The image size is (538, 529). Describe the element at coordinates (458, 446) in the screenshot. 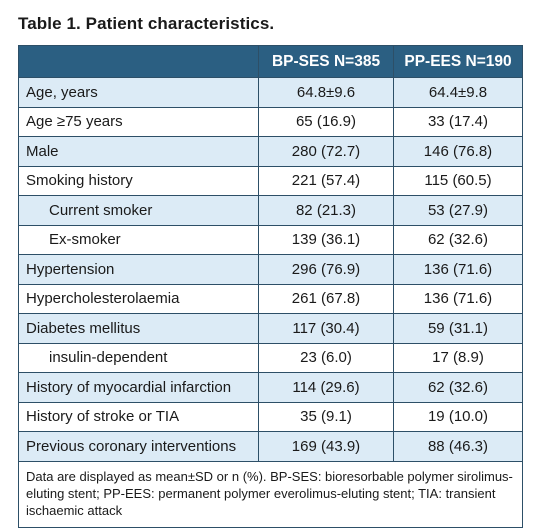

I see `value-pp-ees: 88 (46.3)` at that location.